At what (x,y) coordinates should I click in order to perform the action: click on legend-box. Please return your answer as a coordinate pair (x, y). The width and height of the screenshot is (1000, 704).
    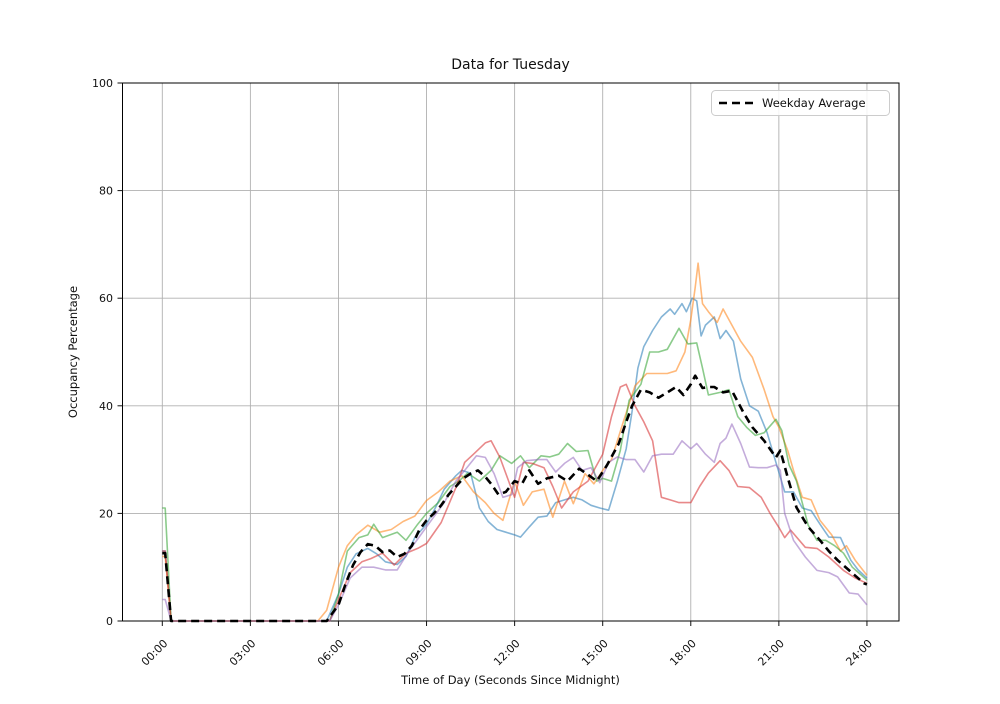
    Looking at the image, I should click on (800, 103).